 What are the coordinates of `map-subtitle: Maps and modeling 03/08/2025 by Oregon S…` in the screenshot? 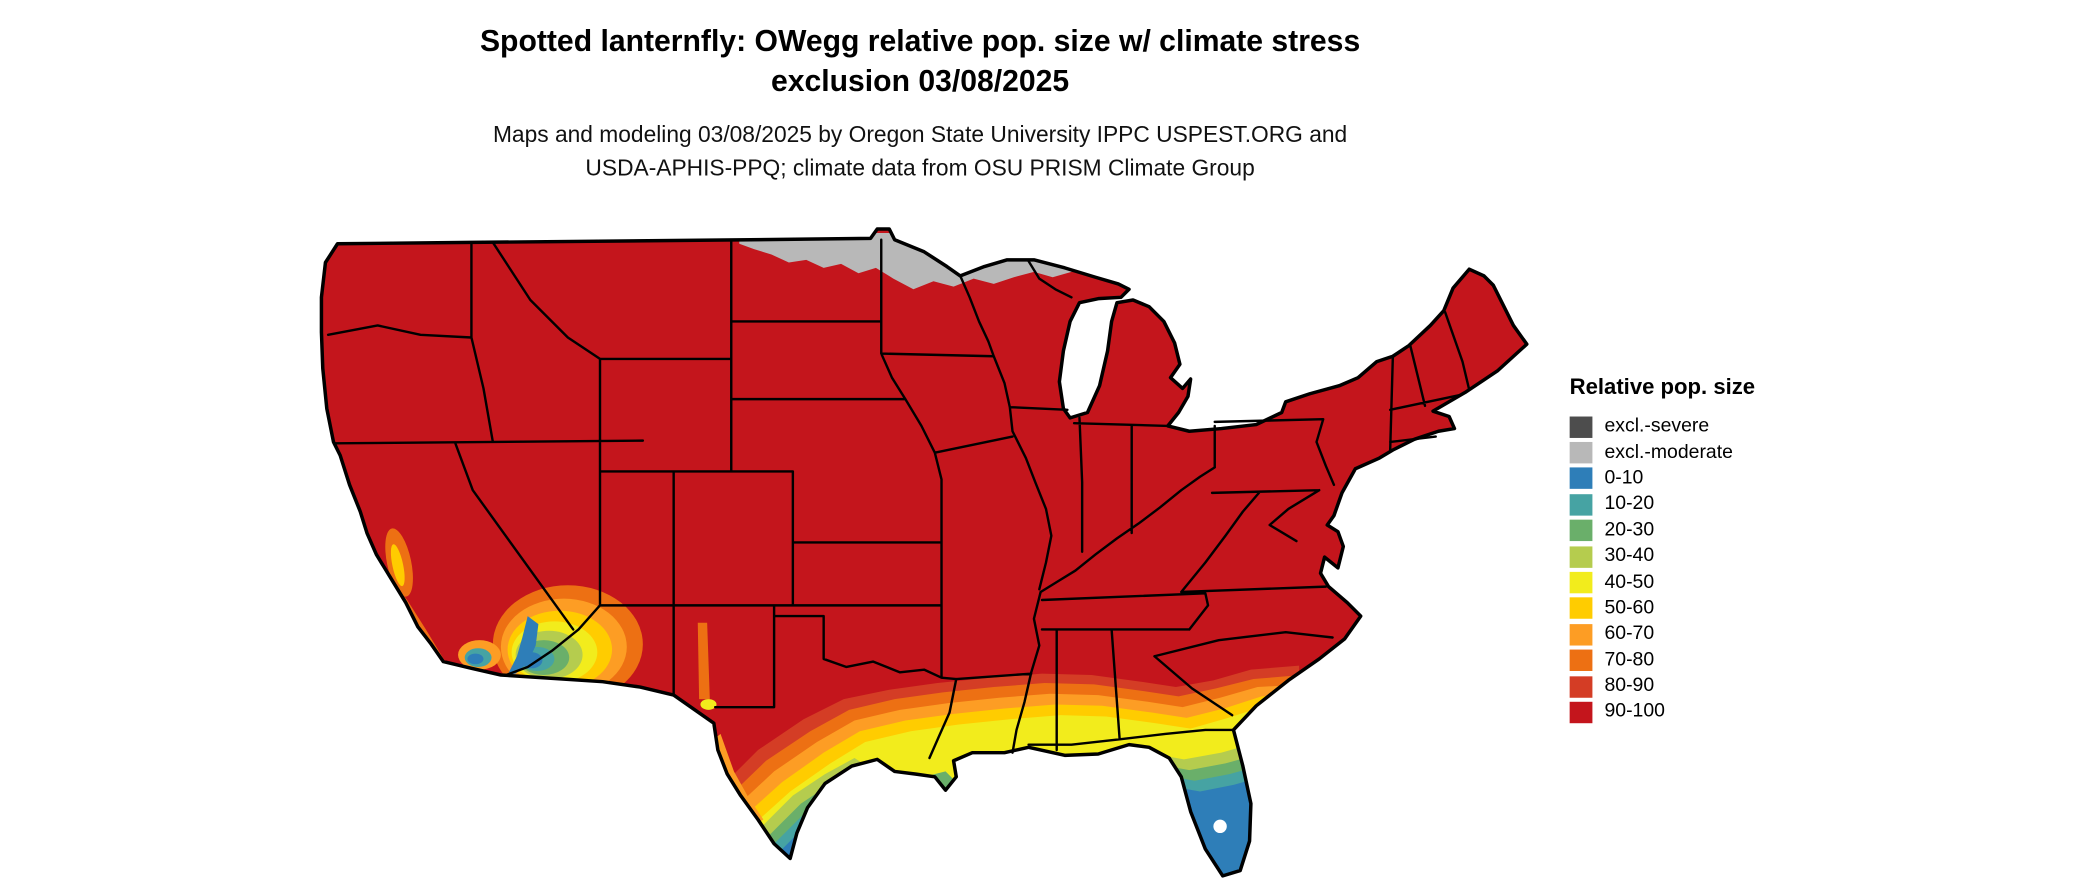 It's located at (920, 151).